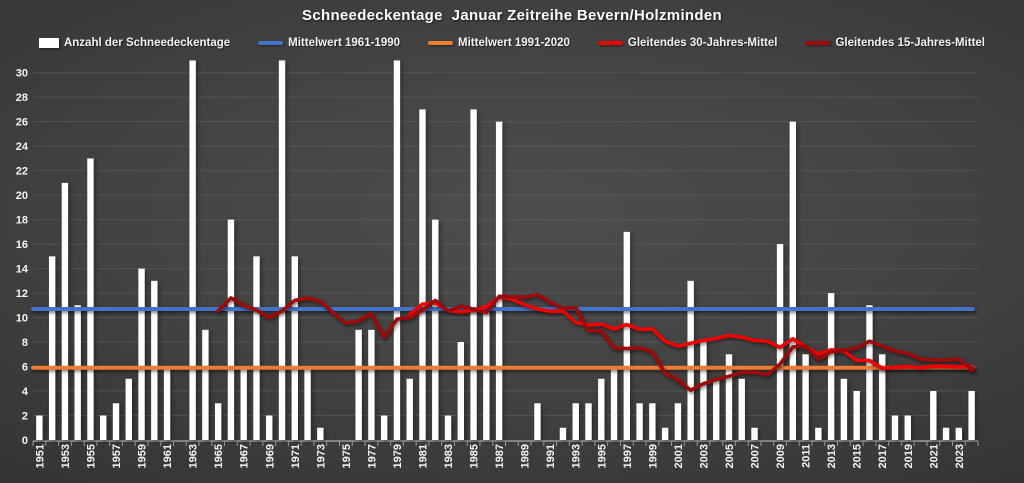 The height and width of the screenshot is (483, 1024). What do you see at coordinates (473, 274) in the screenshot?
I see `bar-1985` at bounding box center [473, 274].